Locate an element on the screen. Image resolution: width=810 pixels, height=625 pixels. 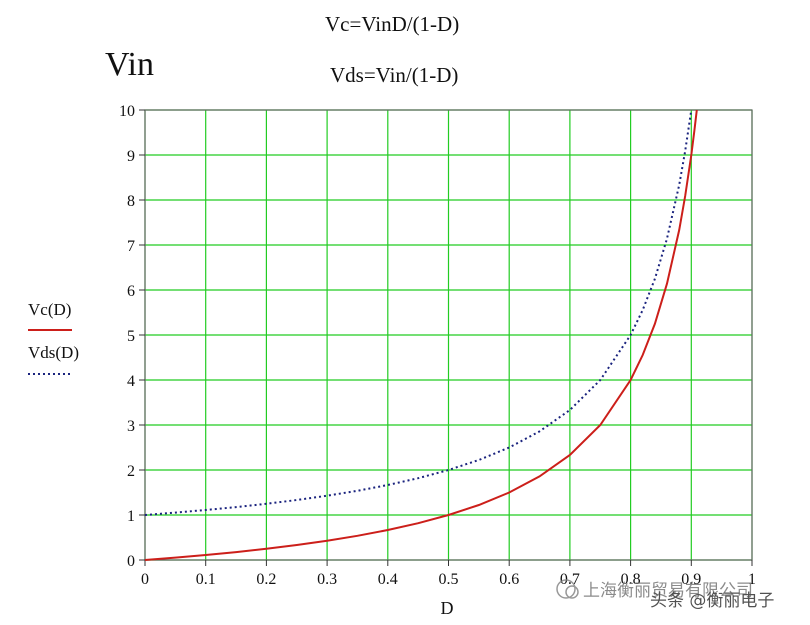
watermark: 上海衡丽贸易有限公司 头条 @衡丽电子 is located at coordinates (665, 595).